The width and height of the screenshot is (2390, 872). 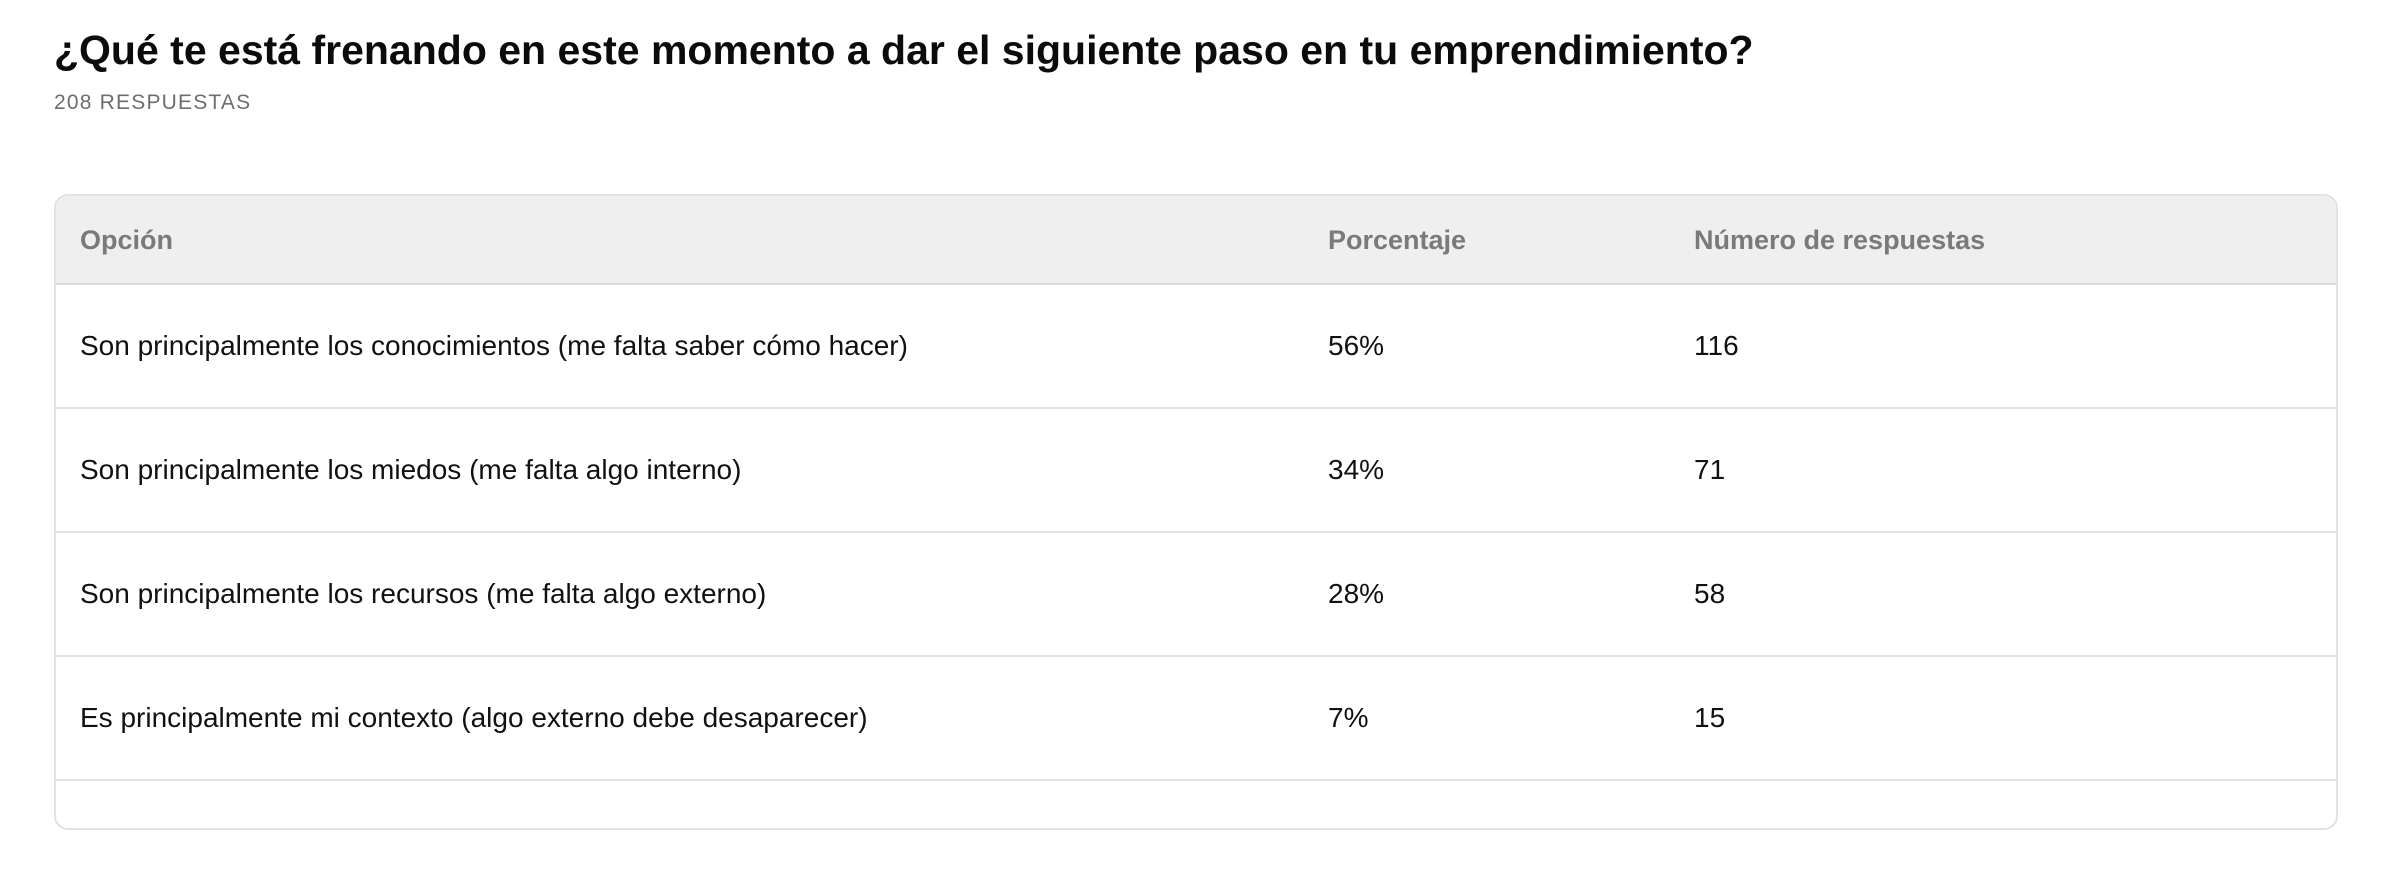 What do you see at coordinates (1356, 469) in the screenshot?
I see `percentage-cell: 34%` at bounding box center [1356, 469].